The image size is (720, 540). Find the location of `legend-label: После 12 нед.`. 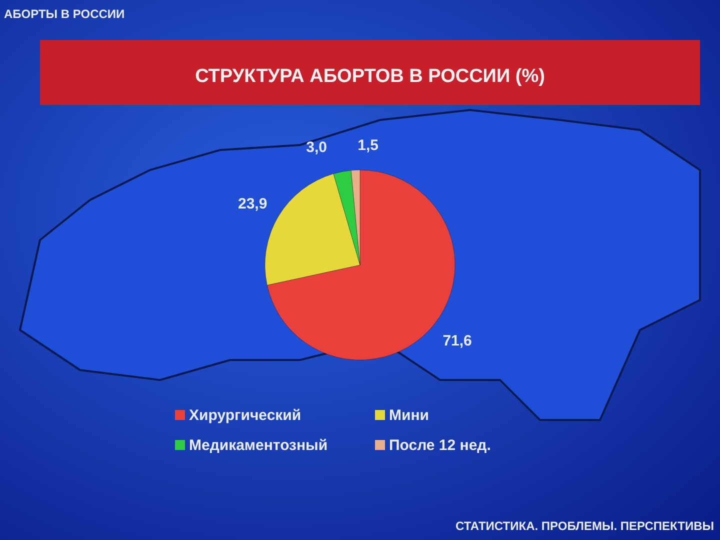

legend-label: После 12 нед. is located at coordinates (440, 445).